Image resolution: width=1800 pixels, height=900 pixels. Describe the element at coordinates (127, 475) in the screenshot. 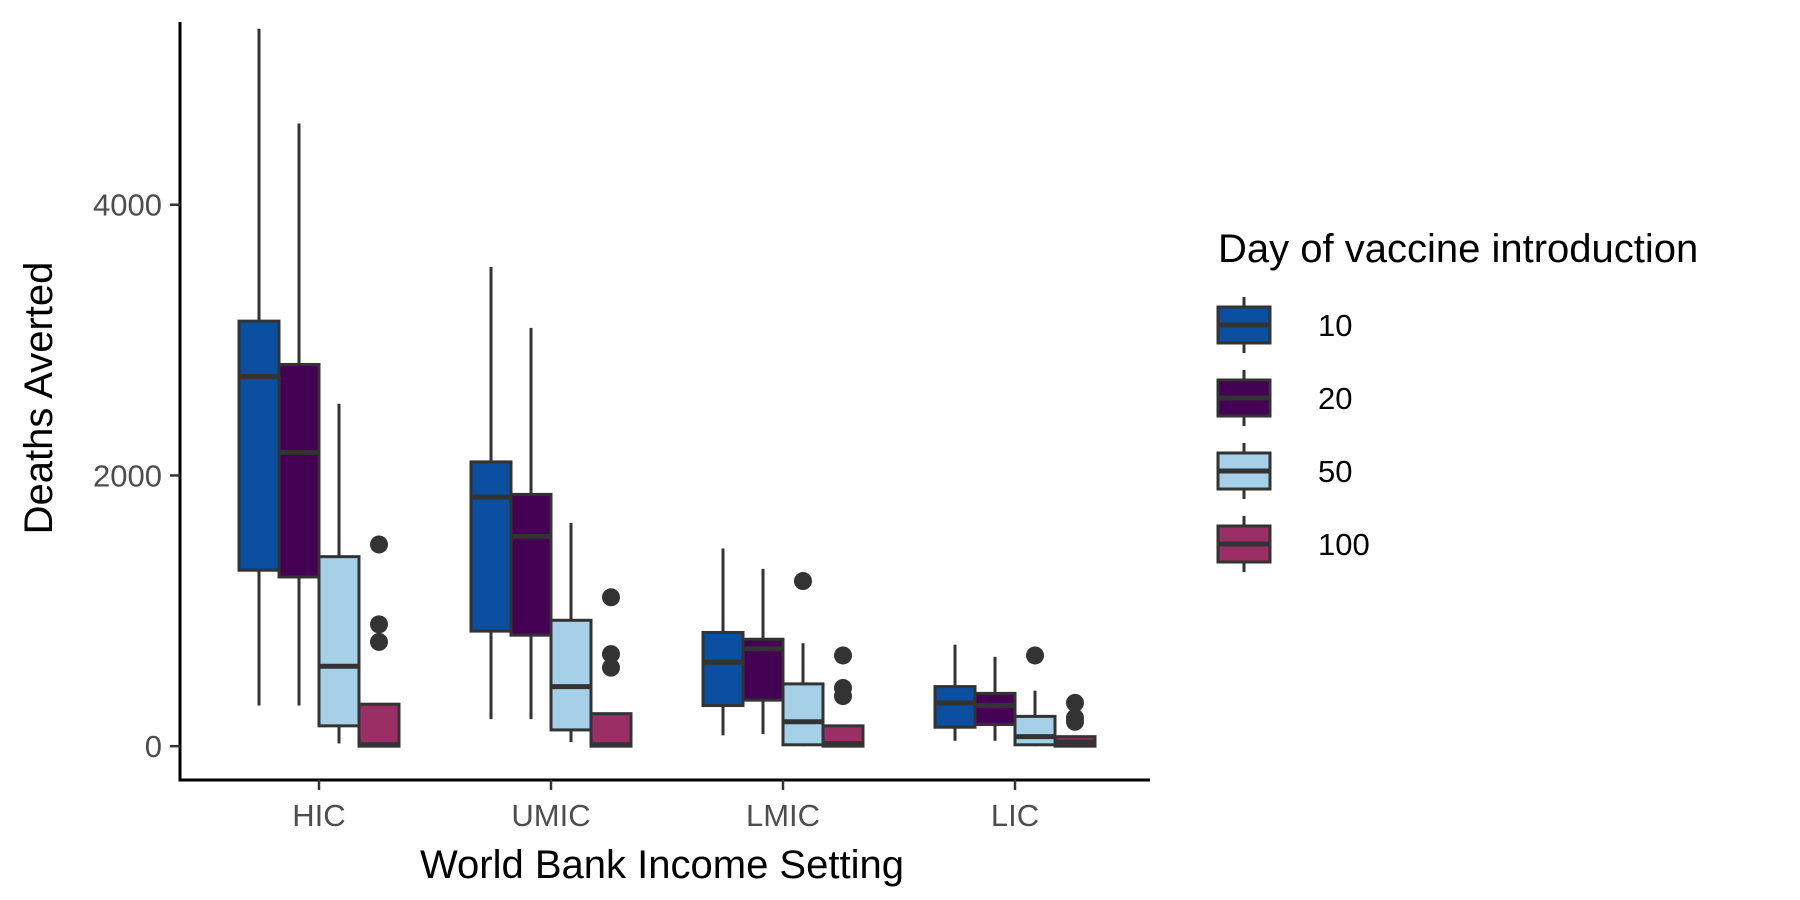

I see `y-tick-label: 2000` at that location.